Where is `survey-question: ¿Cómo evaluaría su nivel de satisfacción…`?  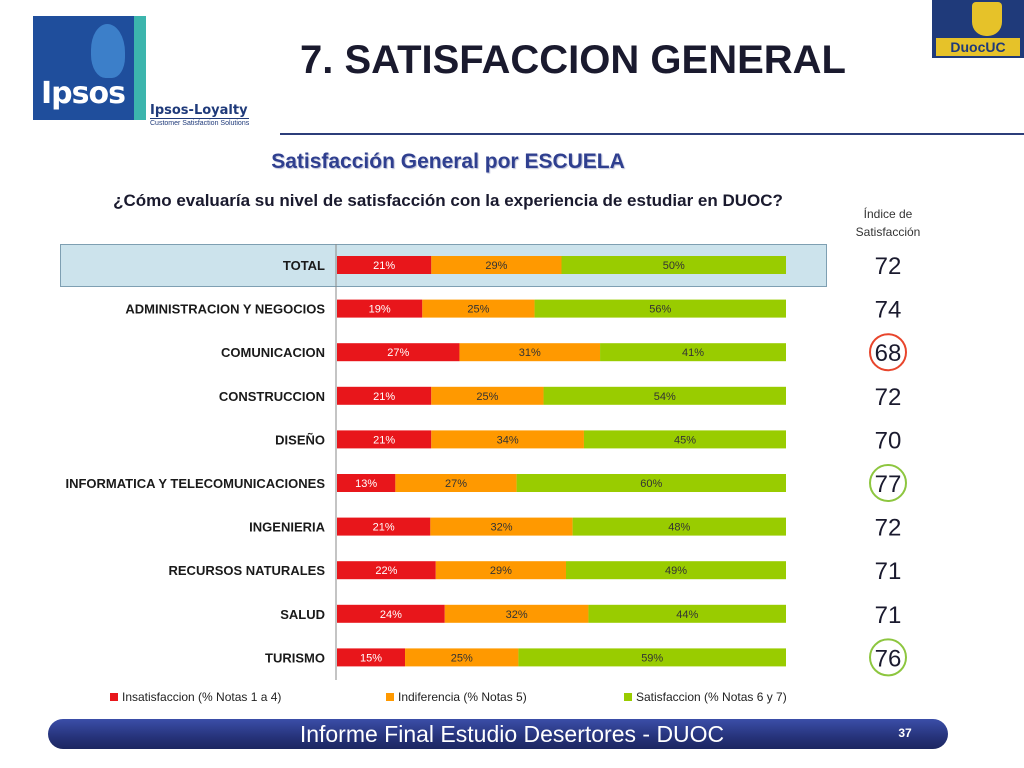 survey-question: ¿Cómo evaluaría su nivel de satisfacción… is located at coordinates (448, 200).